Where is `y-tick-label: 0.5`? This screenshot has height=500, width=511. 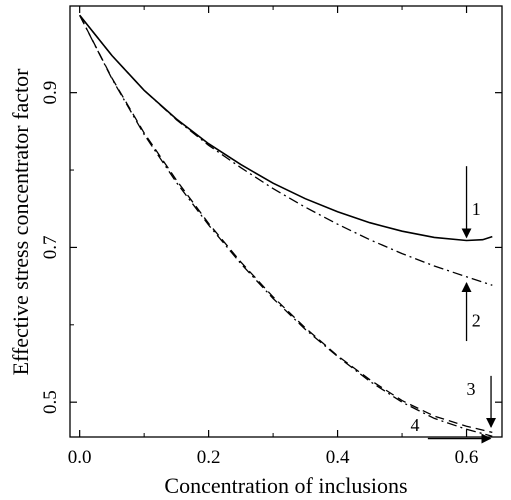 y-tick-label: 0.5 is located at coordinates (50, 402).